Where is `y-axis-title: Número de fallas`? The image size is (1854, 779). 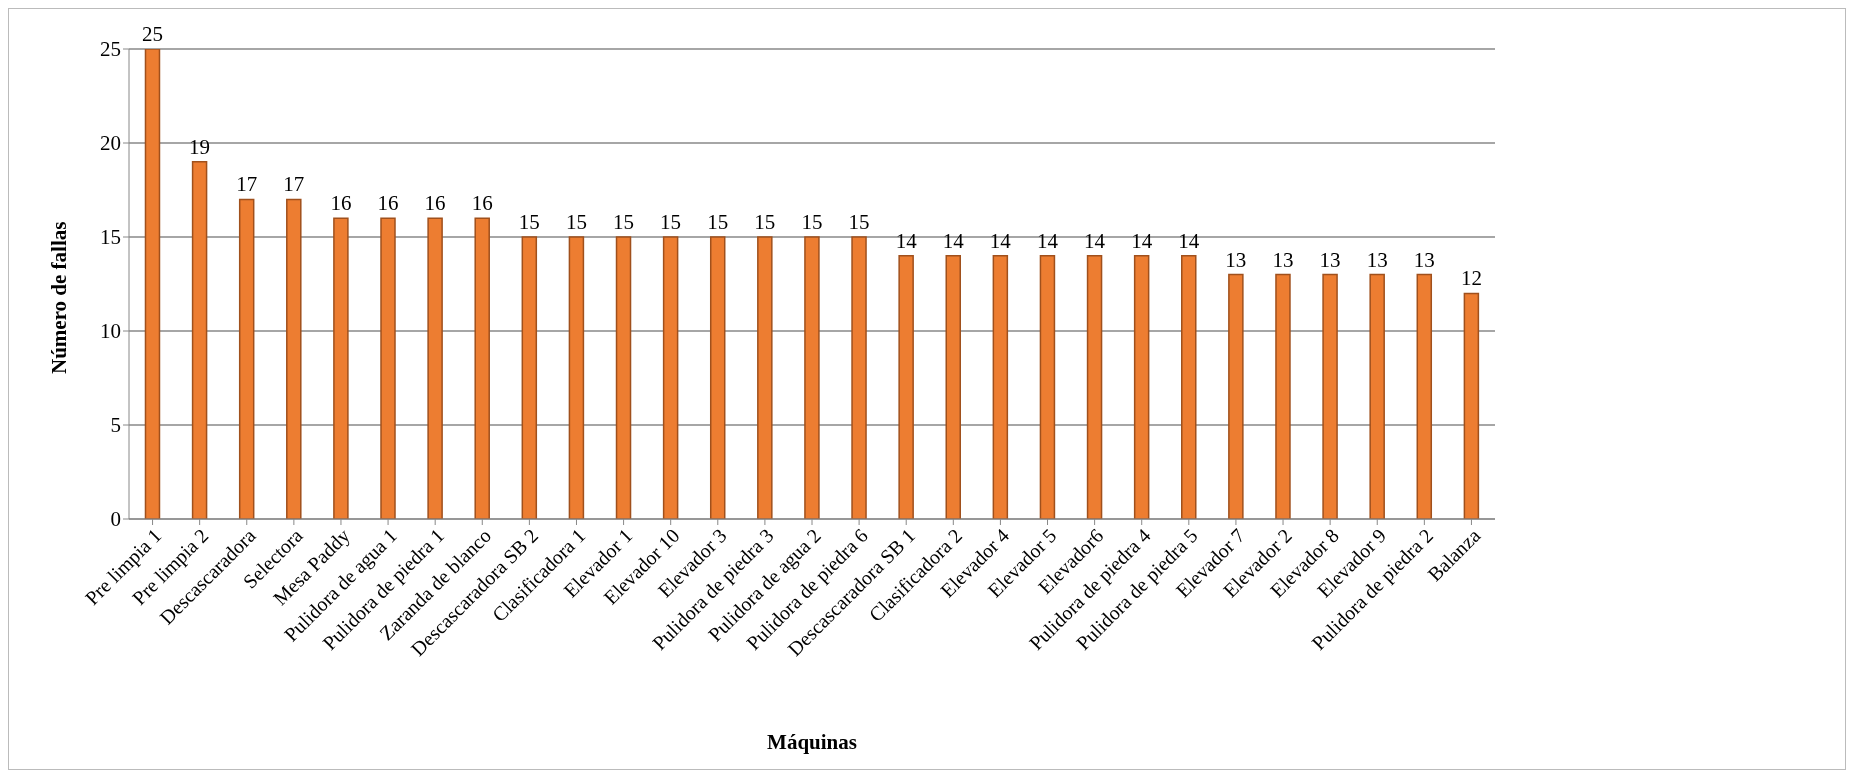 y-axis-title: Número de fallas is located at coordinates (59, 297).